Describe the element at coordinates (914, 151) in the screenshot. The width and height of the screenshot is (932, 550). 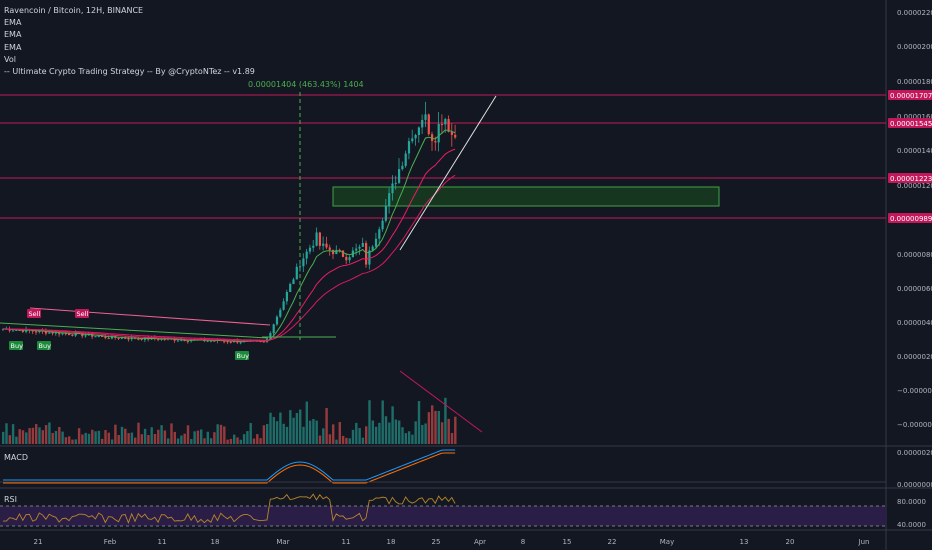
I see `price-axis-label: 0.00001400` at that location.